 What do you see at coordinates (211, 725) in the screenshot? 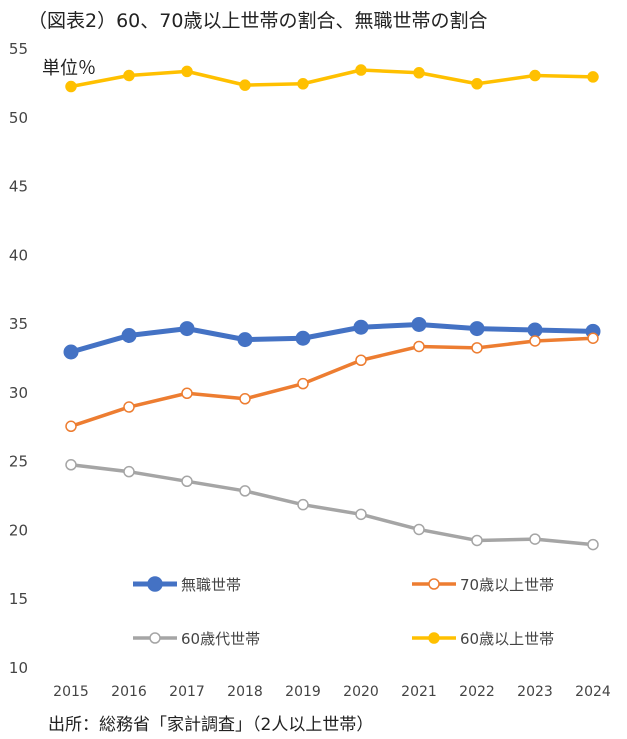
I see `source-note: 出所：総務省「家計調査」（2人以上世帯）` at bounding box center [211, 725].